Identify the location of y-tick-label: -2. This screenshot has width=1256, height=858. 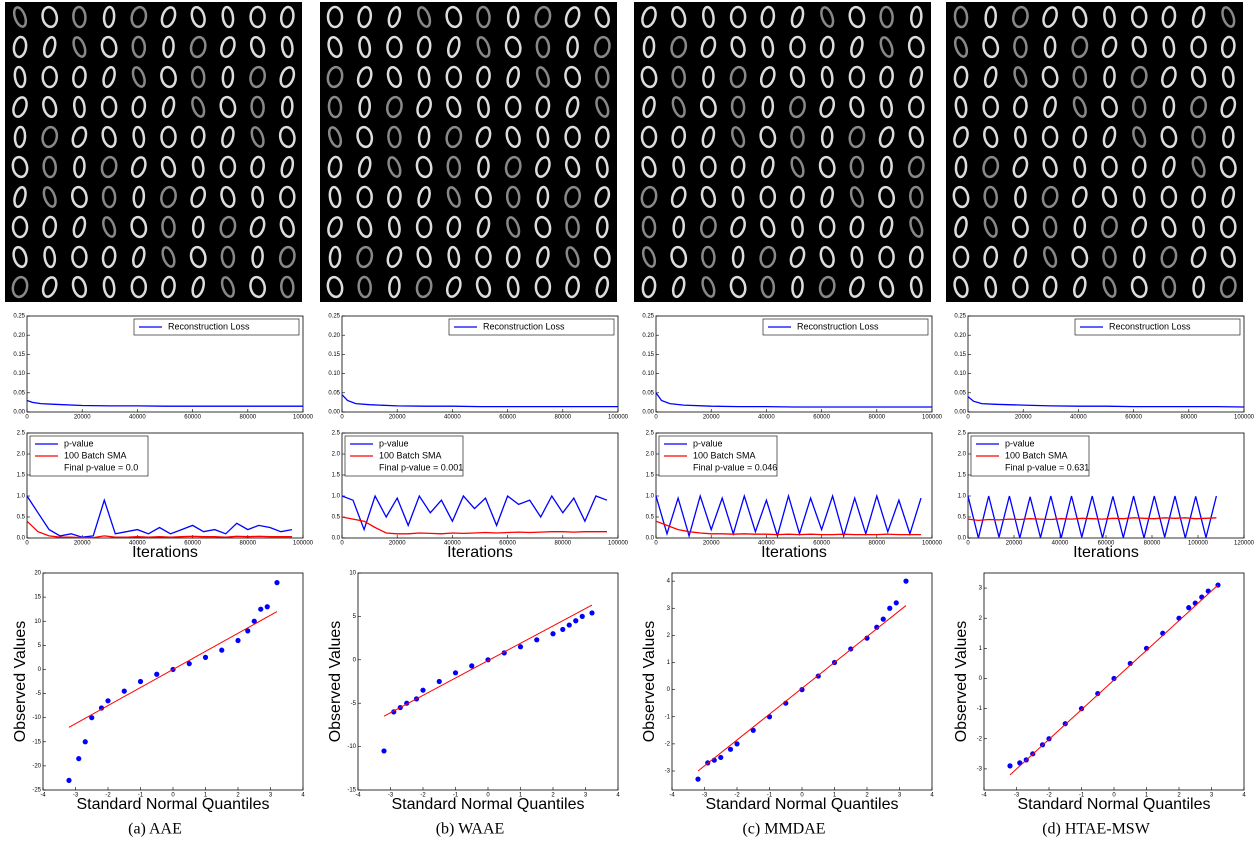
(980, 739).